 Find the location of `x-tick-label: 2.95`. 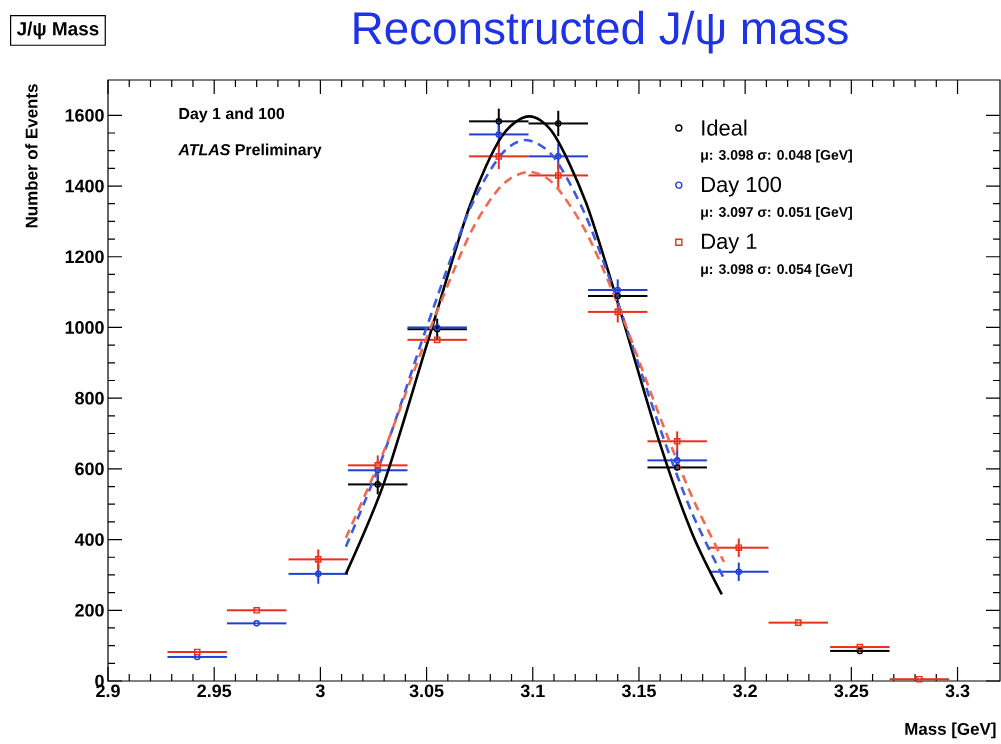

x-tick-label: 2.95 is located at coordinates (214, 691).